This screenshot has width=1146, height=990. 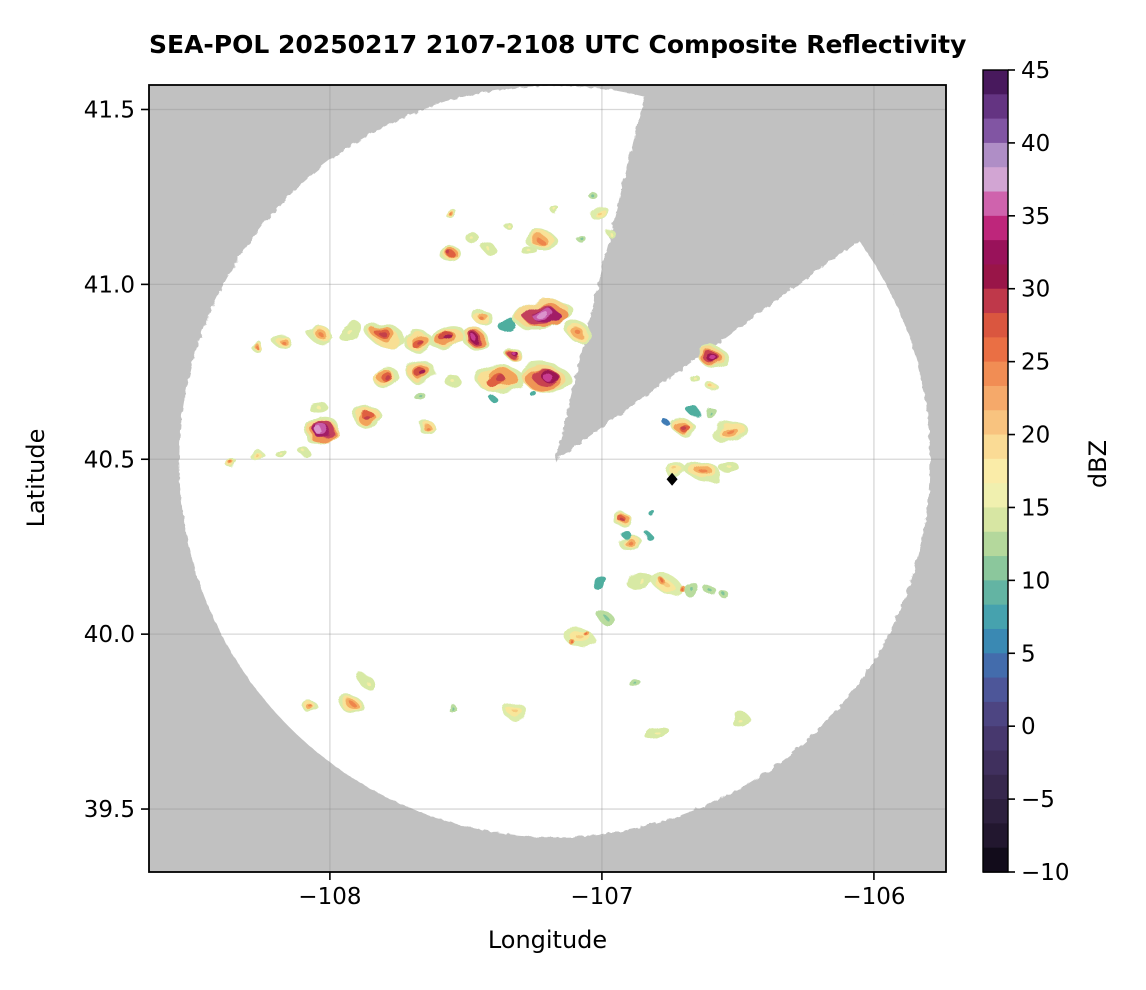 What do you see at coordinates (1028, 727) in the screenshot?
I see `colorbar-tick-label: 0` at bounding box center [1028, 727].